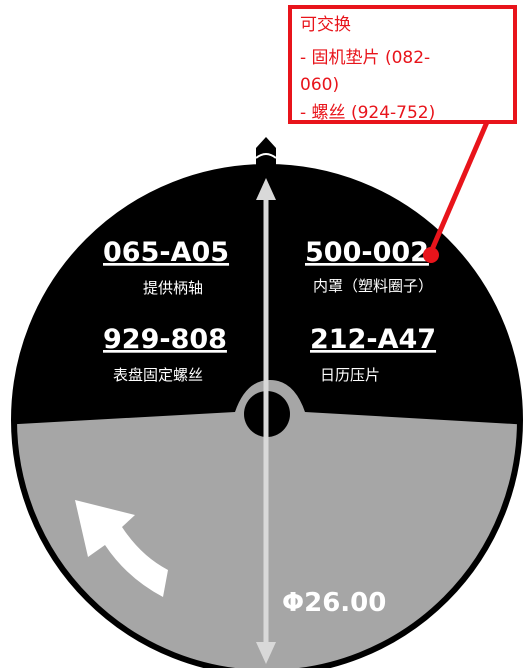  Describe the element at coordinates (367, 252) in the screenshot. I see `part-code-3: 500-002` at that location.